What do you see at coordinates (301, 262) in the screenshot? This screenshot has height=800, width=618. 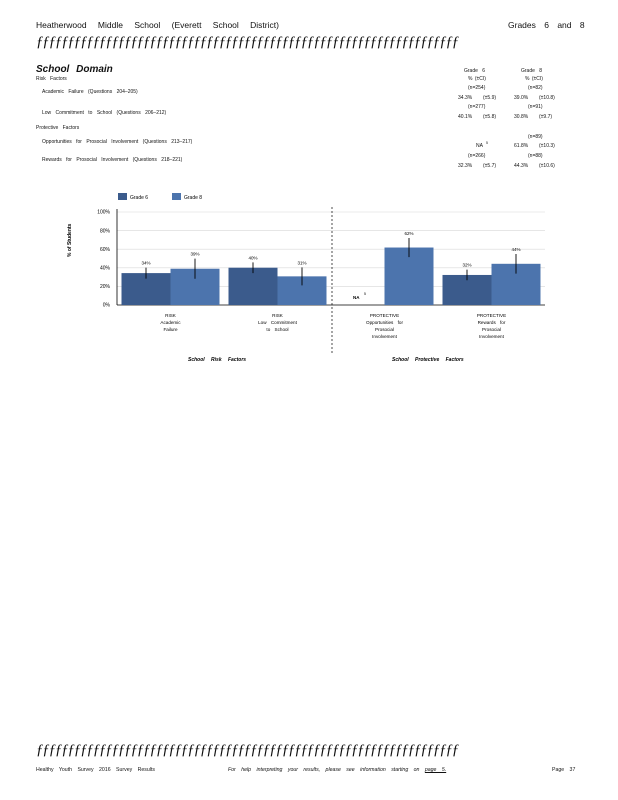 I see `bar-value-label: 31%` at bounding box center [301, 262].